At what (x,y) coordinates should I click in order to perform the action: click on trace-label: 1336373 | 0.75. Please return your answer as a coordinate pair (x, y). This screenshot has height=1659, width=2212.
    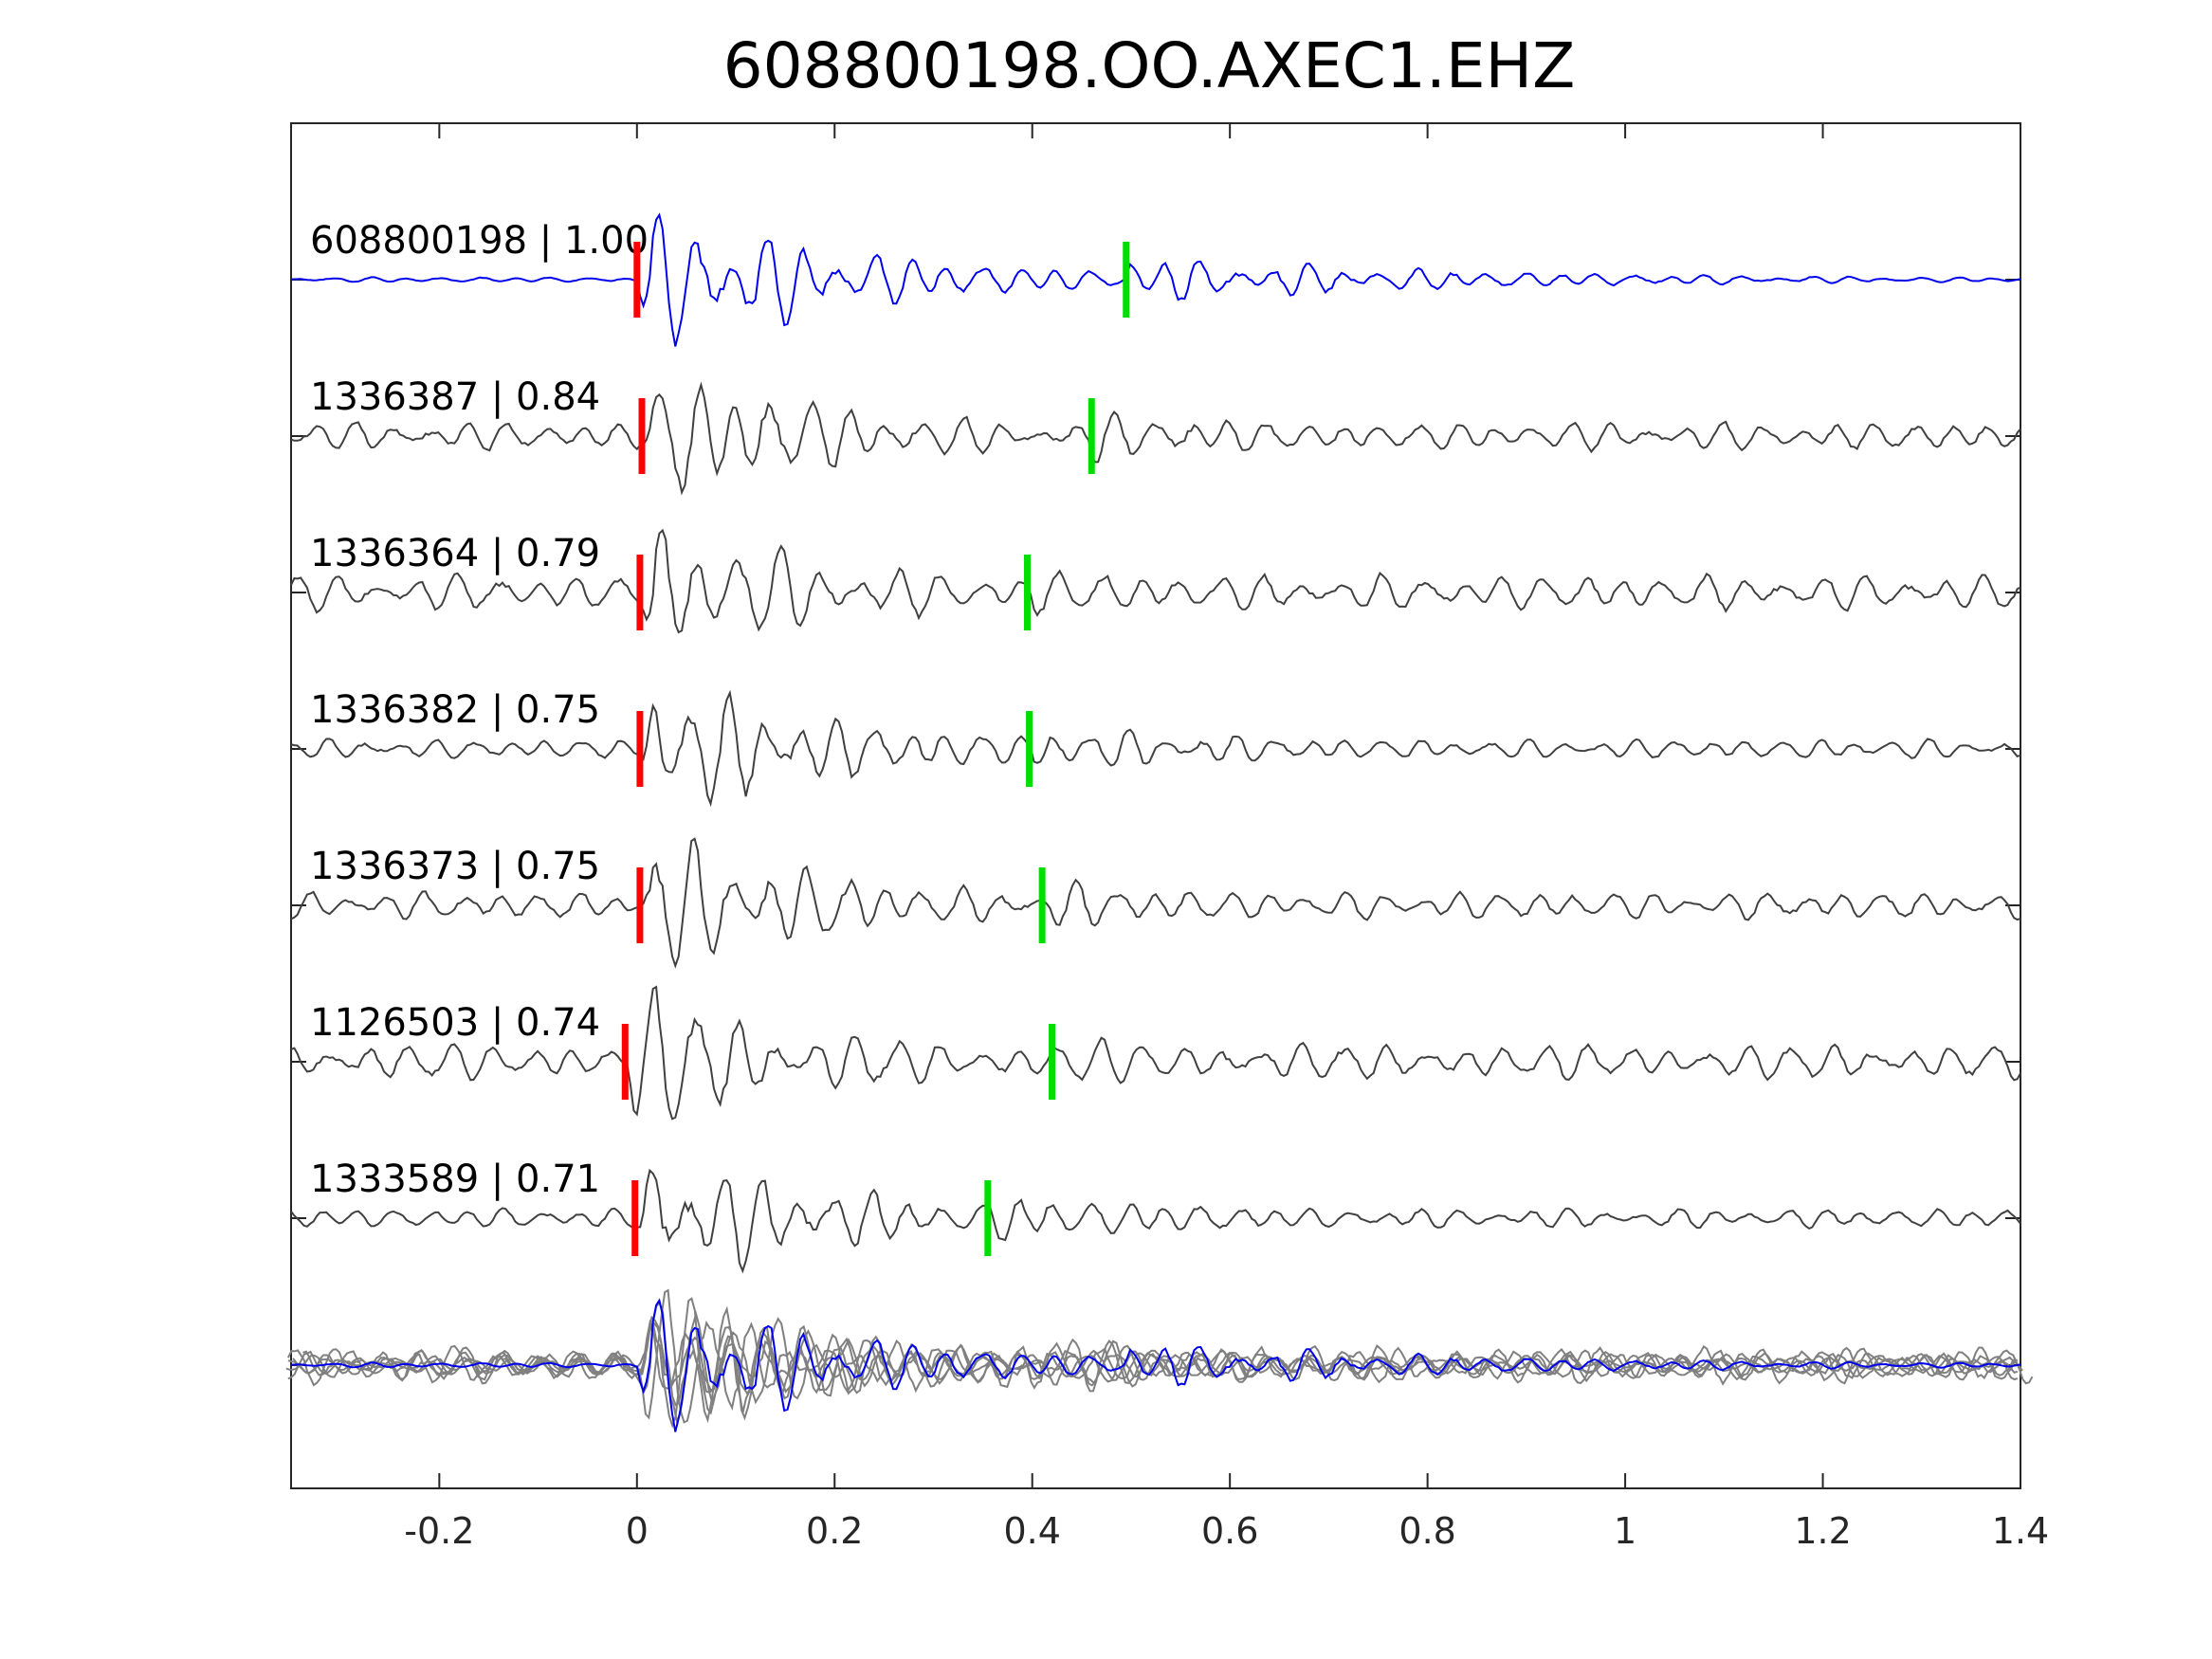
    Looking at the image, I should click on (455, 866).